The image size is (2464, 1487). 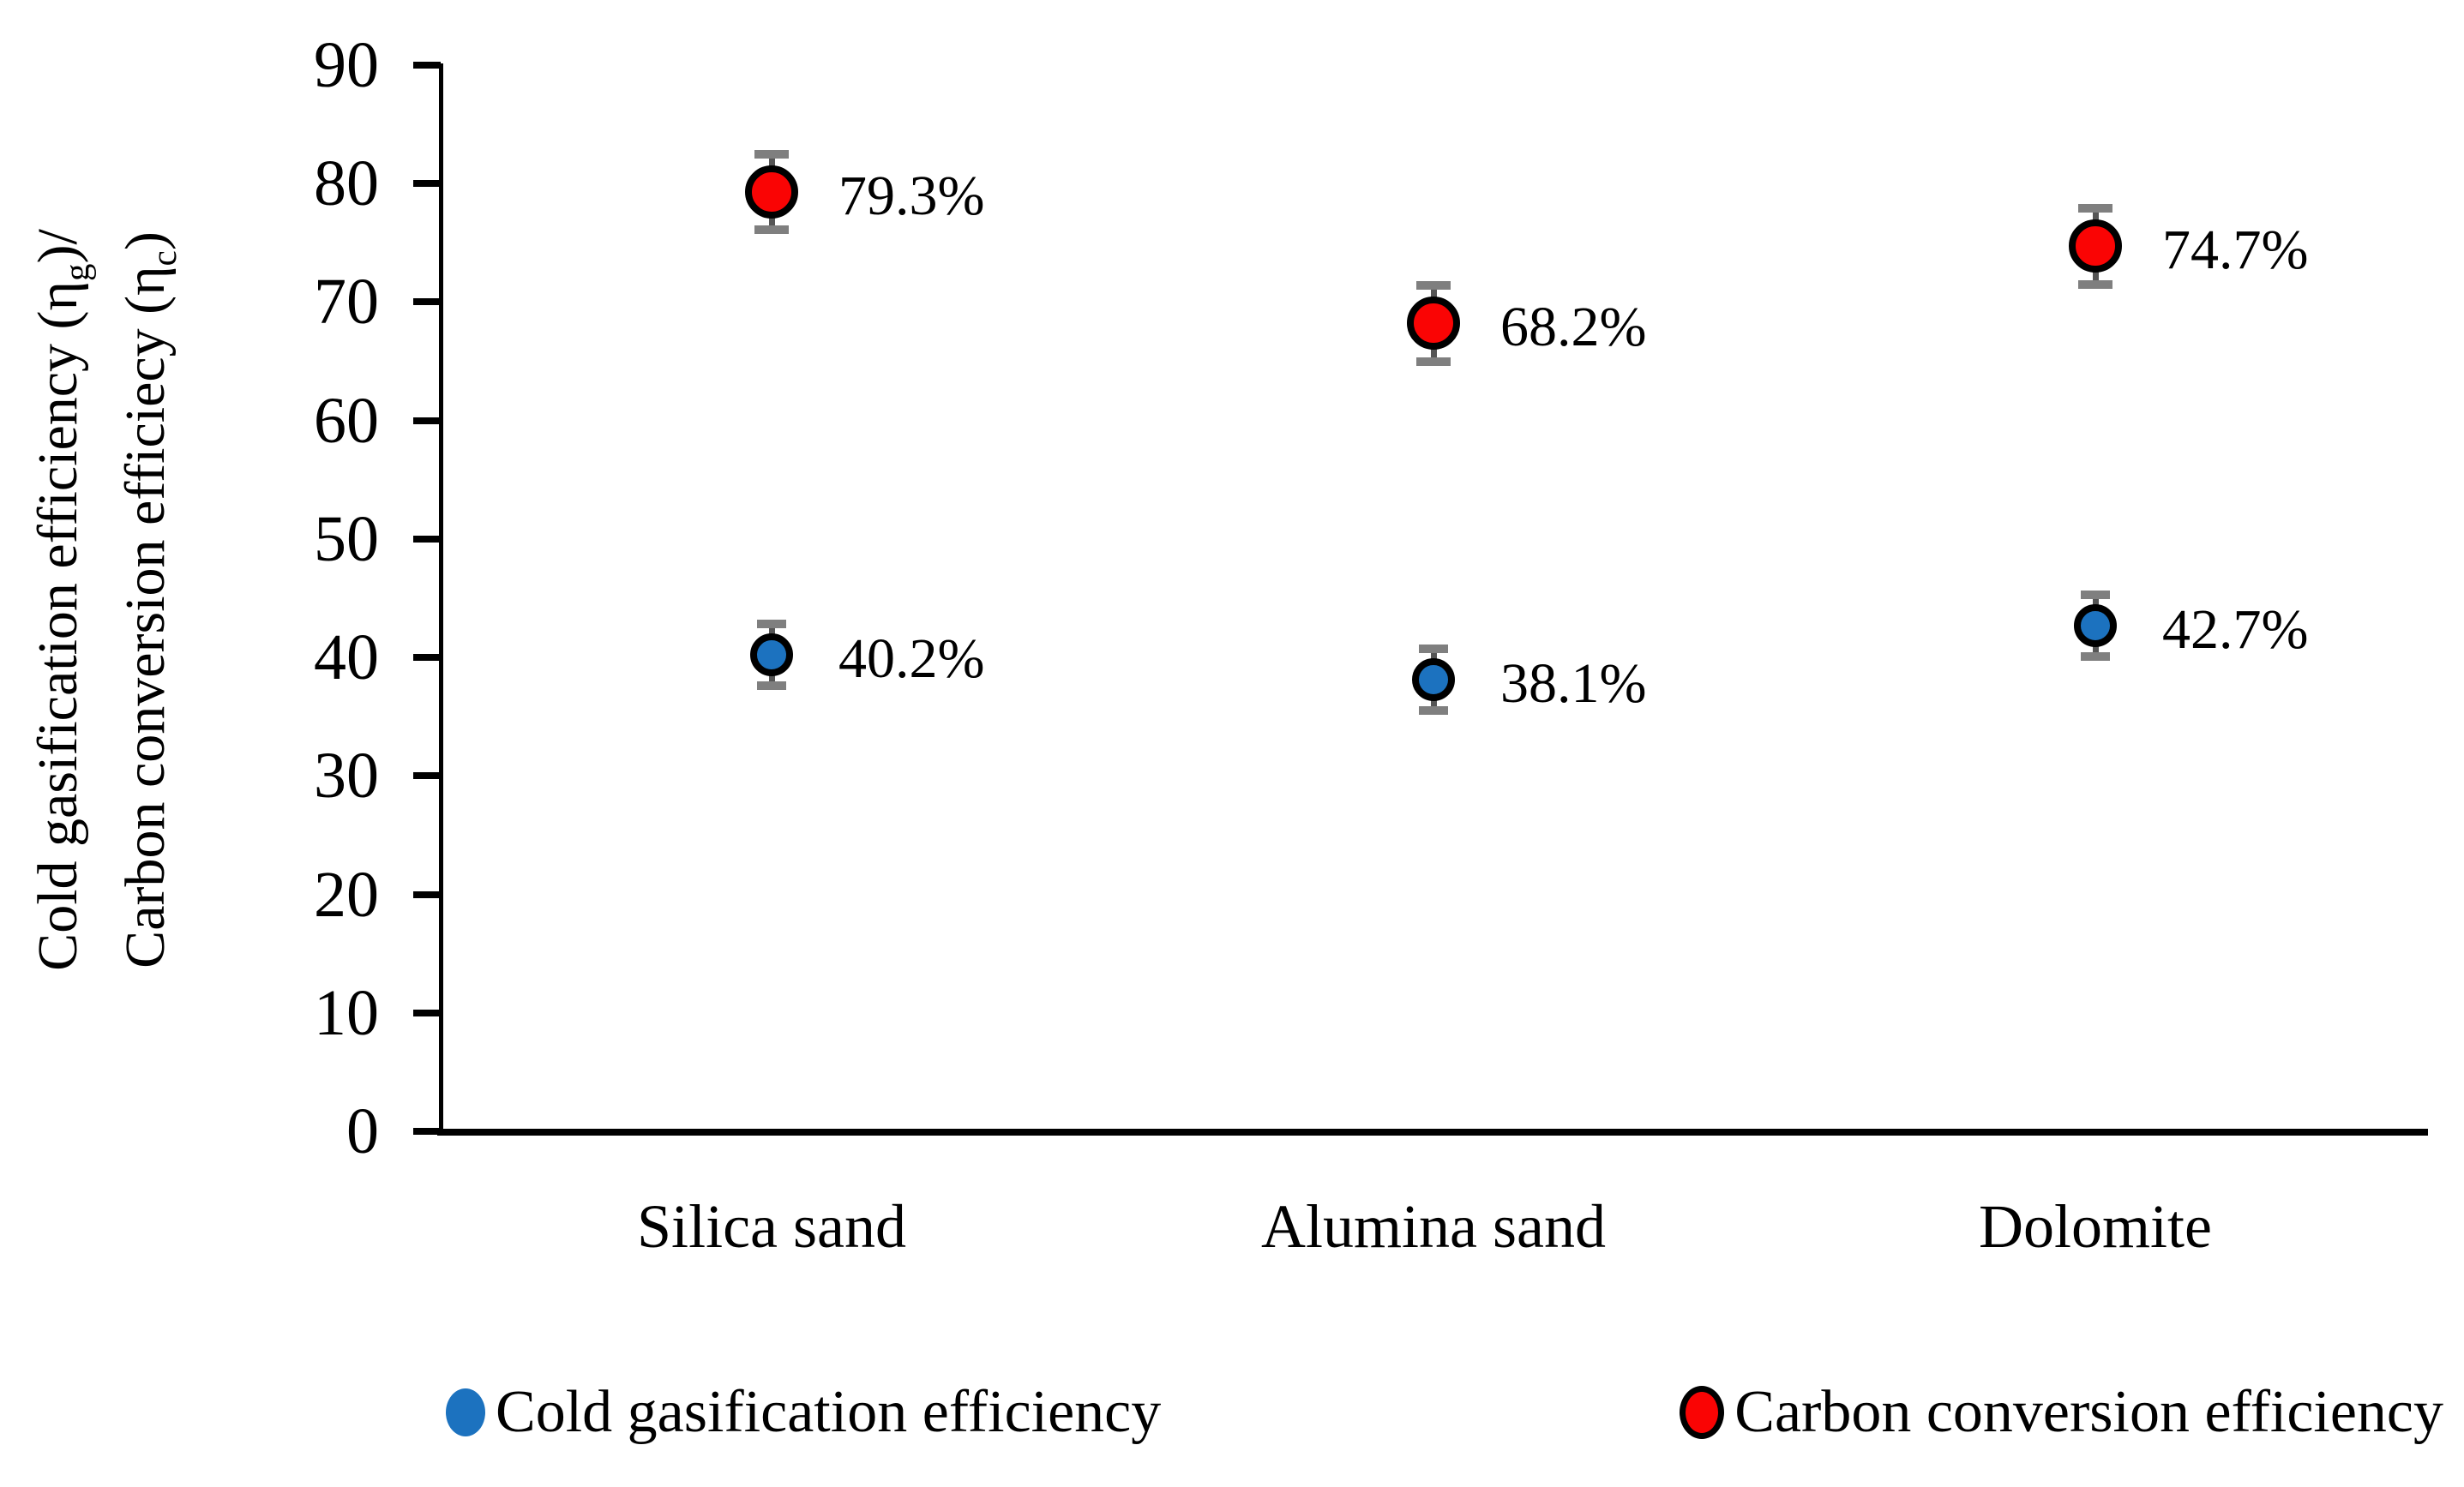 I want to click on y-axis-title-subscript: g, so click(x=77, y=272).